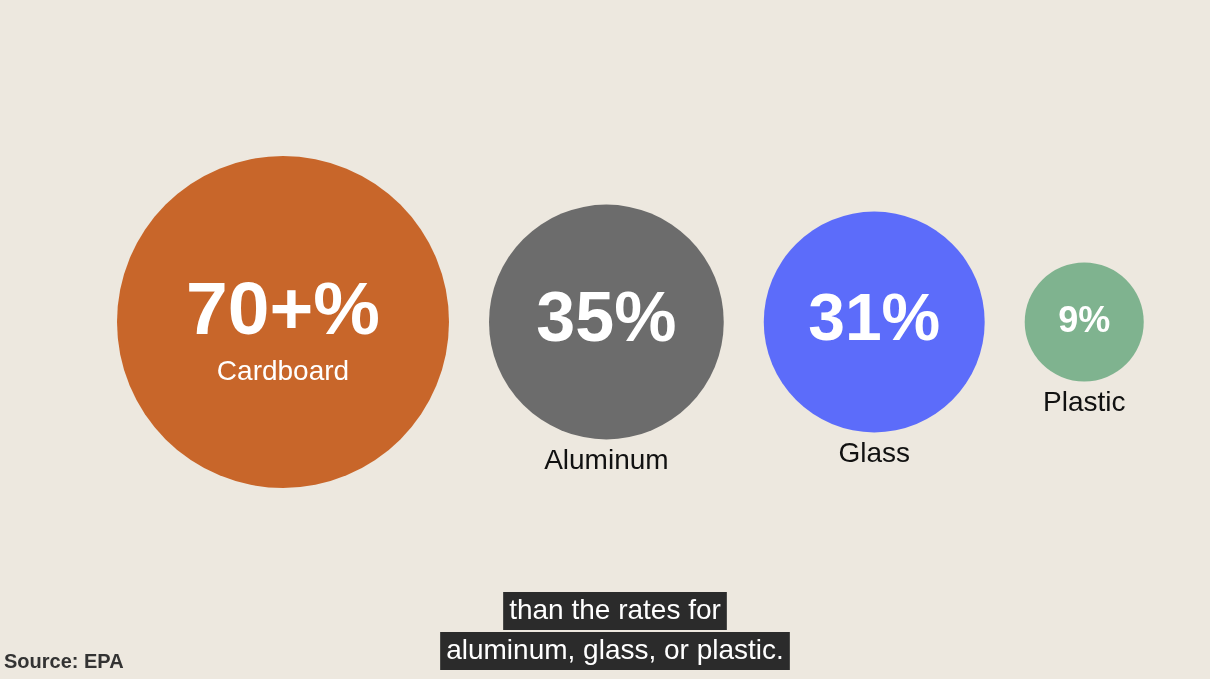  Describe the element at coordinates (874, 453) in the screenshot. I see `category-label: Glass` at that location.